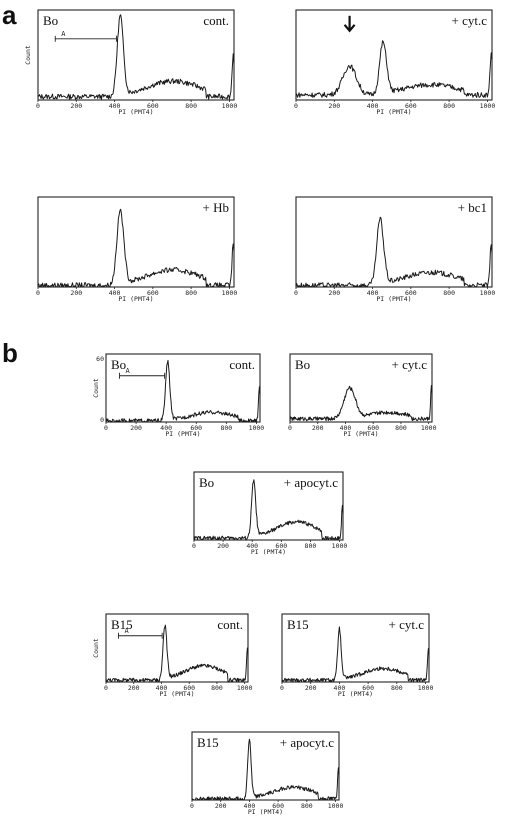 Image resolution: width=520 pixels, height=828 pixels. I want to click on histogram-b5: 0 200 400 600 800 1000 PI (PMT4) B15 + cyt.c, so click(356, 655).